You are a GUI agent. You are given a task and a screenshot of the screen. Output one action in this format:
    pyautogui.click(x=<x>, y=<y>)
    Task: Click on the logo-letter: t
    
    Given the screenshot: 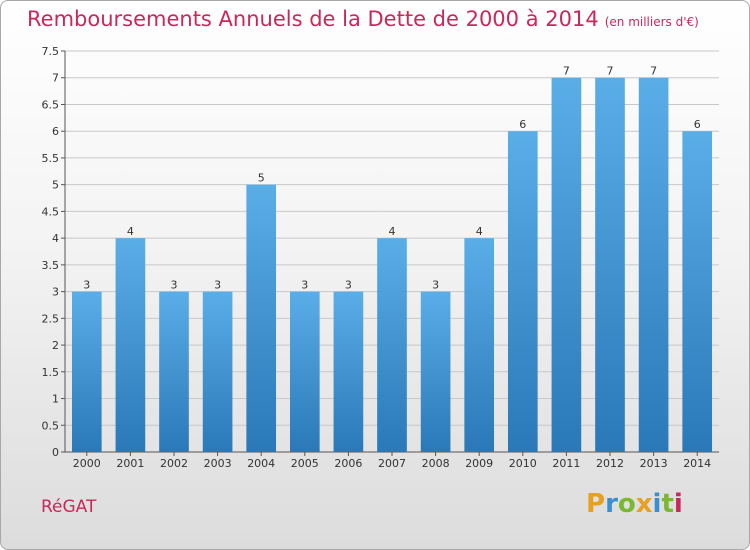 What is the action you would take?
    pyautogui.click(x=667, y=504)
    